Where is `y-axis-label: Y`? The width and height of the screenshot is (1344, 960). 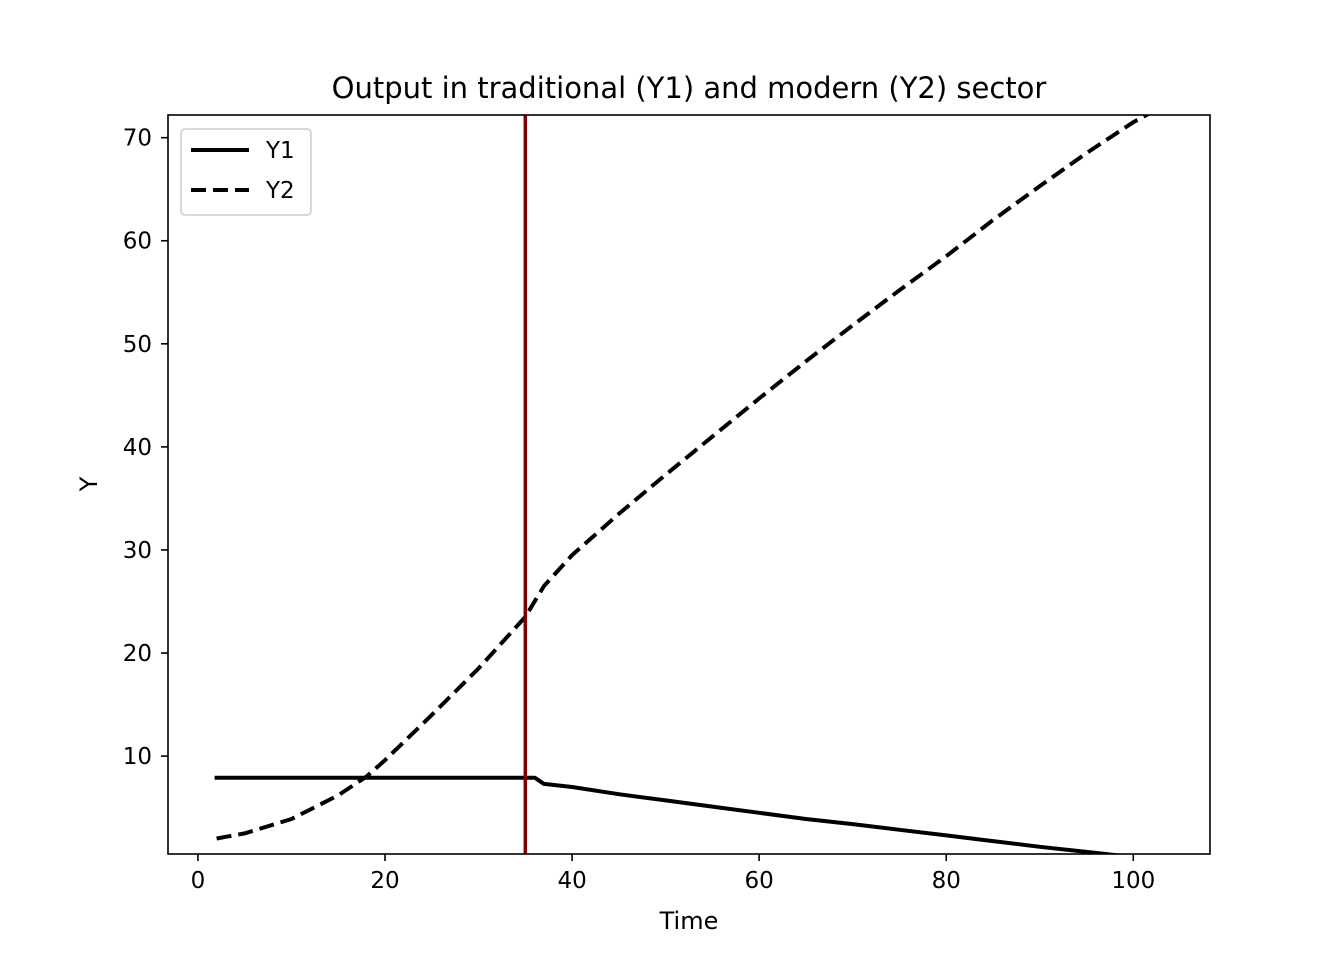 y-axis-label: Y is located at coordinates (89, 484).